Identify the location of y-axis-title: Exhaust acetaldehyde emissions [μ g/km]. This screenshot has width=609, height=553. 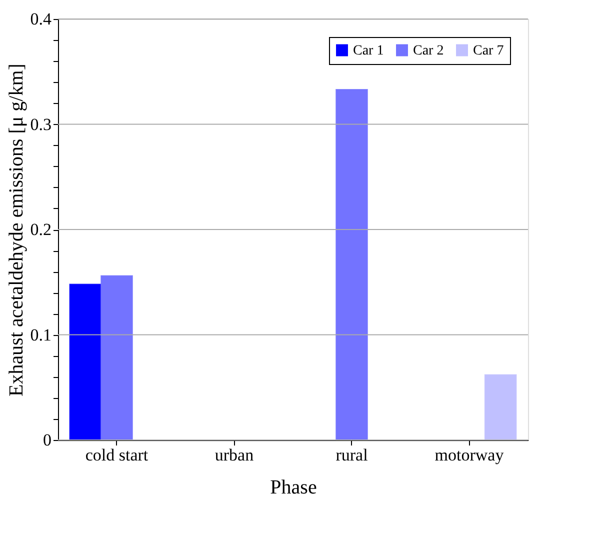
(16, 230).